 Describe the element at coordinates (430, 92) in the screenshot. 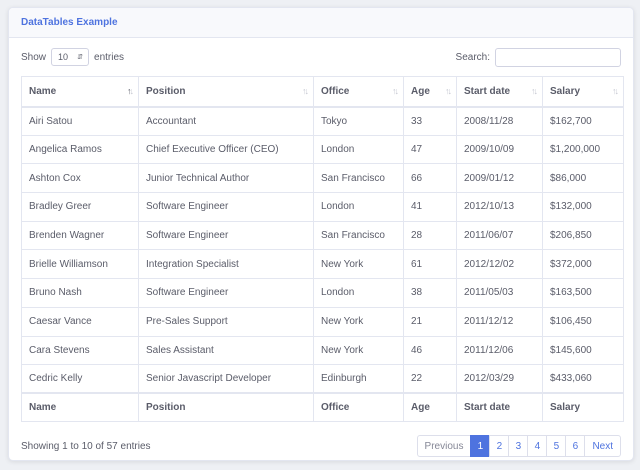

I see `column-header-age: Age ↑↓` at that location.